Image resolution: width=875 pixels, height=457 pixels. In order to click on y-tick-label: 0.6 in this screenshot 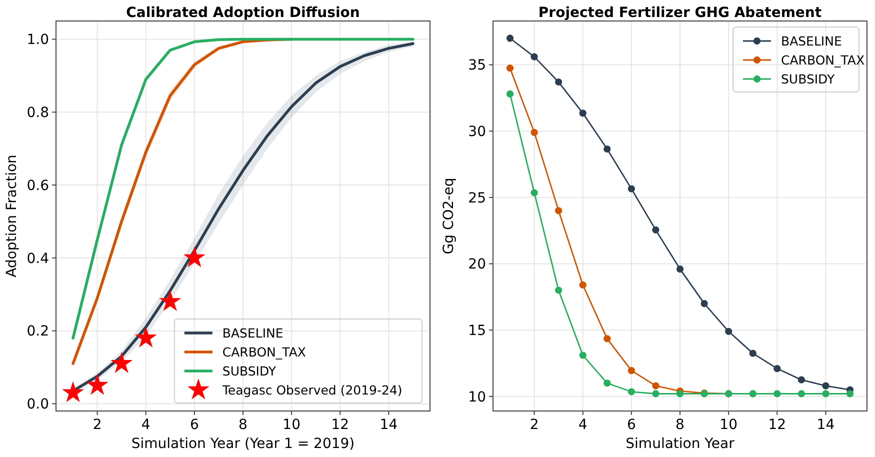, I will do `click(38, 186)`.